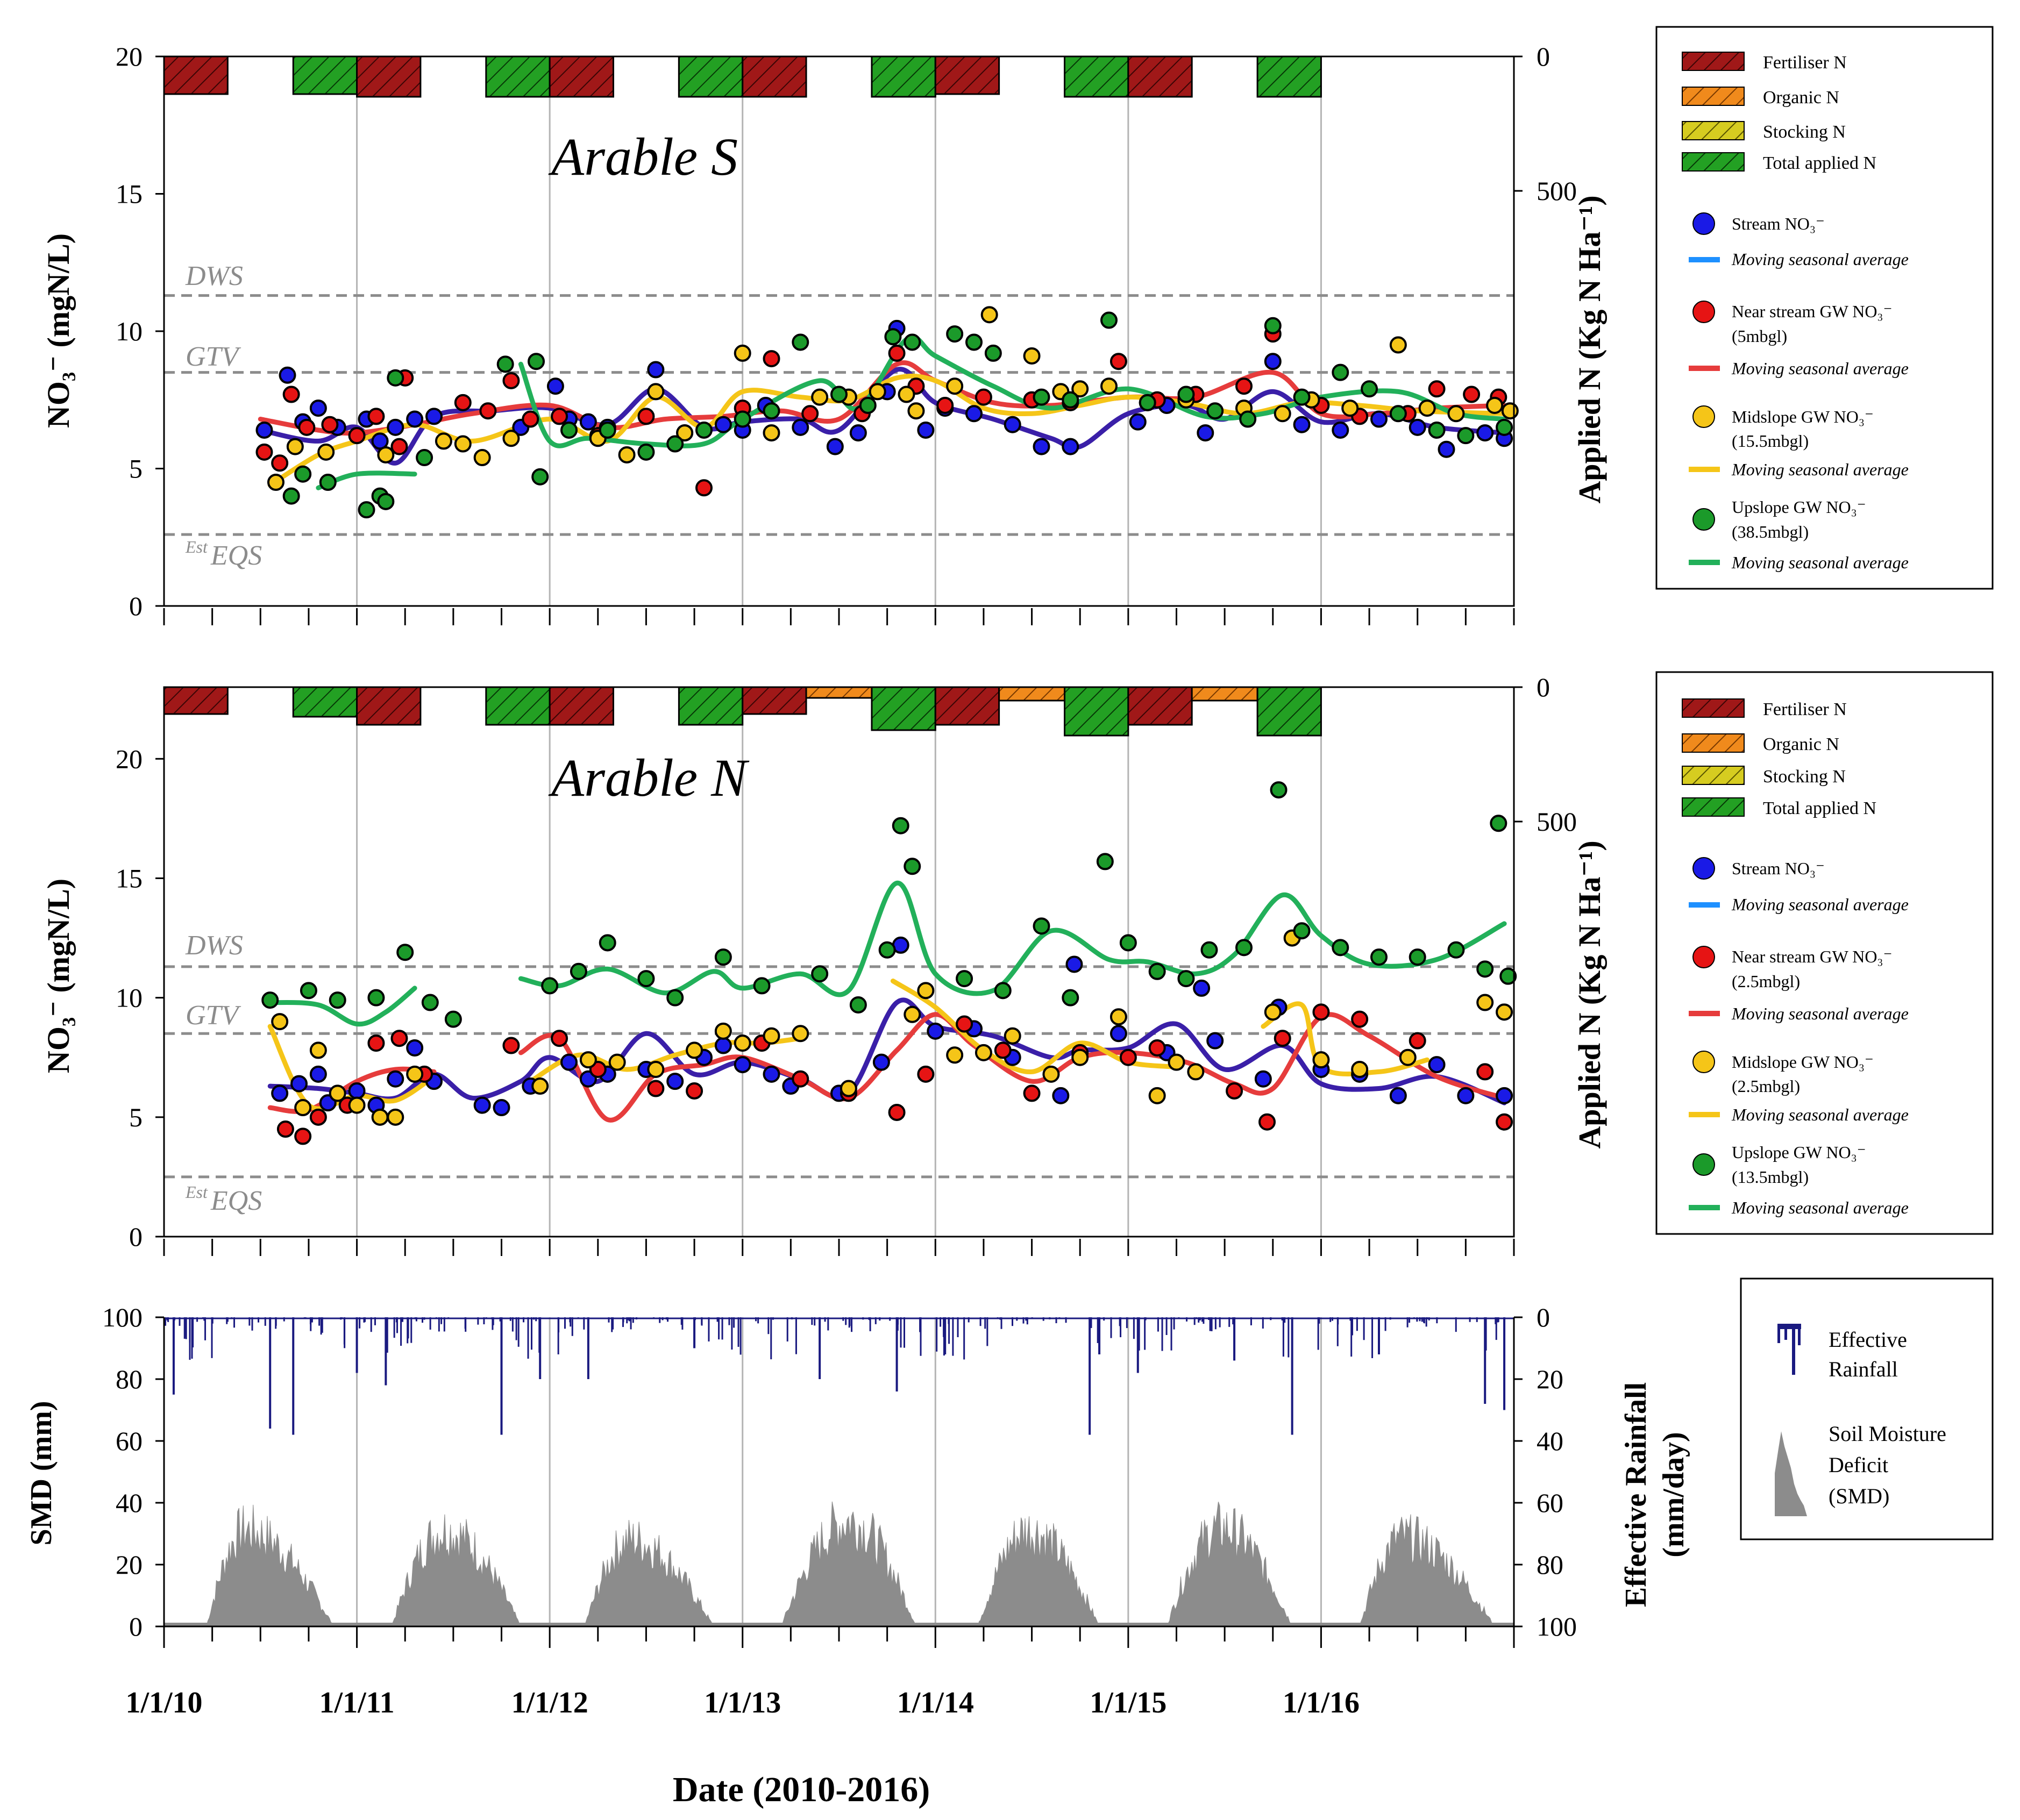 The height and width of the screenshot is (1820, 2020). I want to click on gtv-label: GTV, so click(214, 356).